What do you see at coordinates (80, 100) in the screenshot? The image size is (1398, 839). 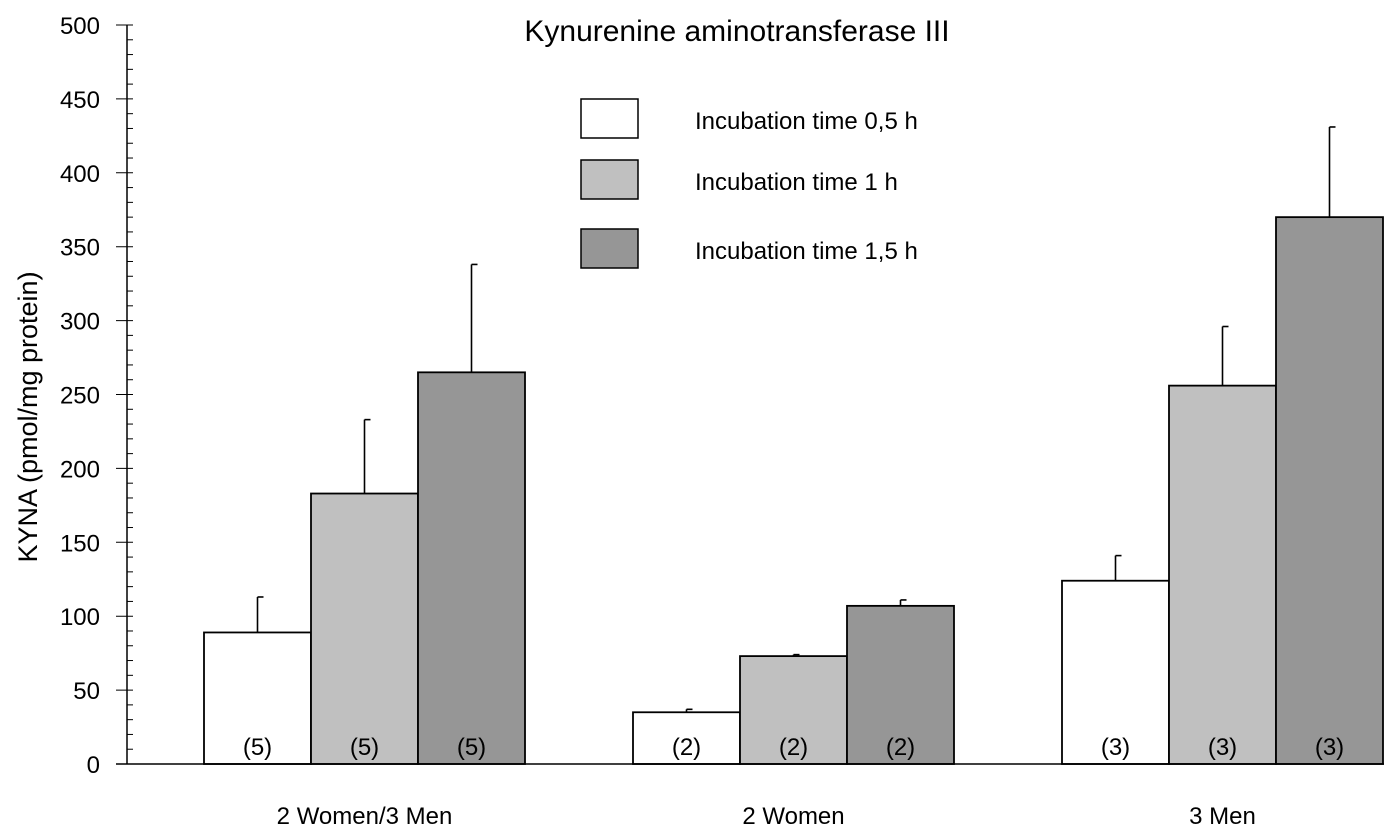 I see `y-tick-label: 450` at bounding box center [80, 100].